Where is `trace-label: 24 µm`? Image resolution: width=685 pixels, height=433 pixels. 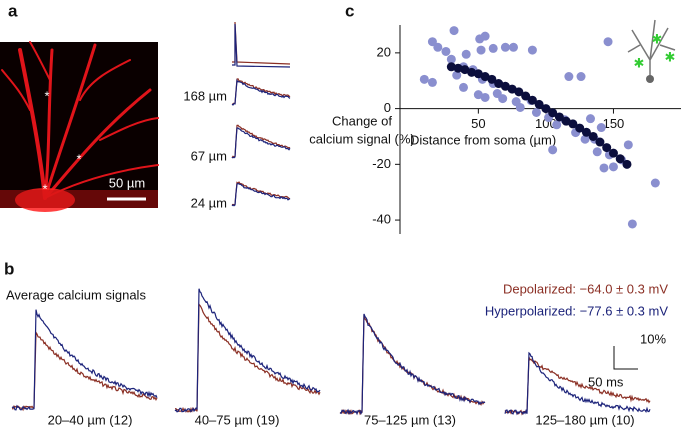
trace-label: 24 µm is located at coordinates (209, 202).